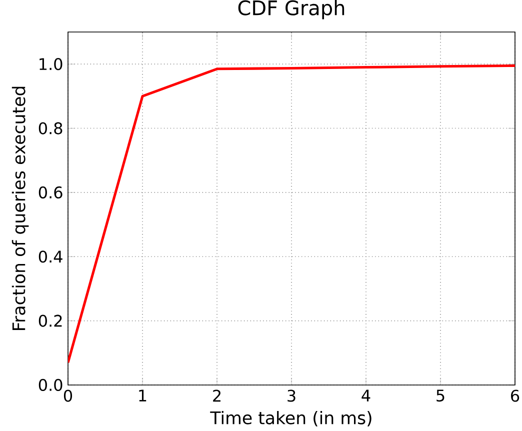 The image size is (522, 431). Describe the element at coordinates (50, 385) in the screenshot. I see `y-tick-label: 0.0` at that location.